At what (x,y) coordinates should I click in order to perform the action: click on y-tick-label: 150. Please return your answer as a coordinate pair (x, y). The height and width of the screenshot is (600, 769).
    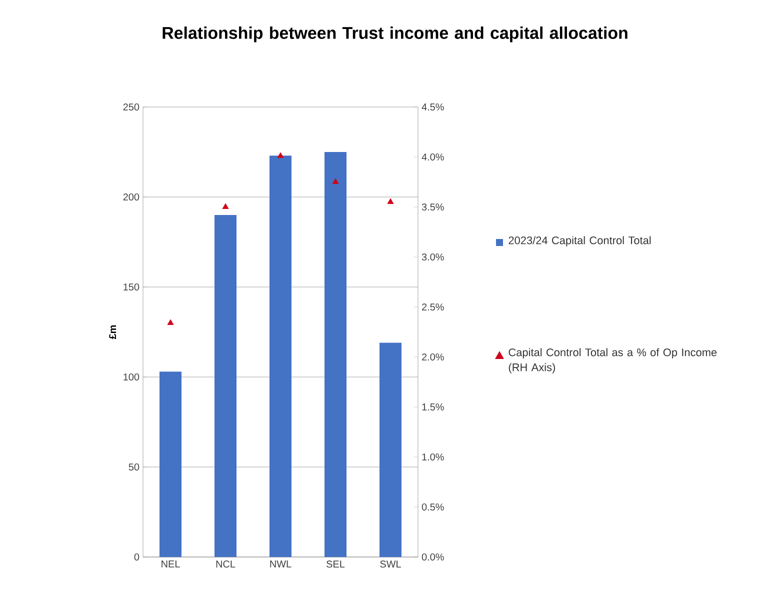
    Looking at the image, I should click on (132, 287).